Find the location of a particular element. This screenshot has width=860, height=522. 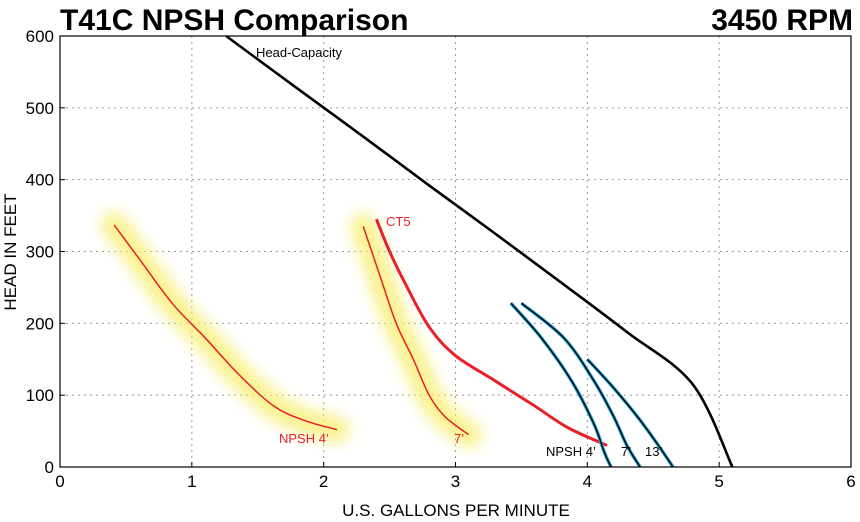

head-capacity-label: Head-Capacity is located at coordinates (299, 52).